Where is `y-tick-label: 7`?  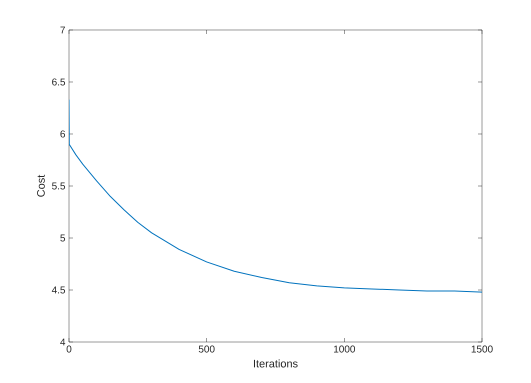 y-tick-label: 7 is located at coordinates (62, 30).